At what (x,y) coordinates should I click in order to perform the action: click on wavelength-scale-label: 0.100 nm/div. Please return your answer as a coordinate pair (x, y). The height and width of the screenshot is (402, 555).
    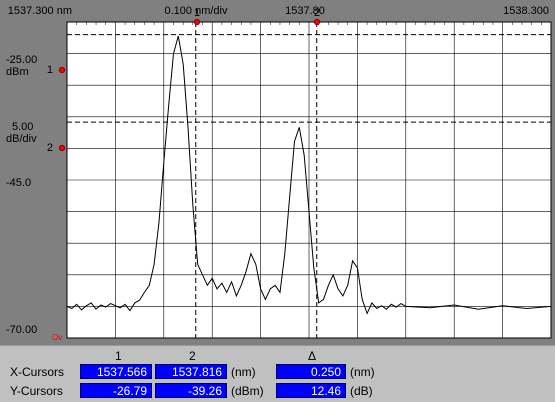
    Looking at the image, I should click on (196, 11).